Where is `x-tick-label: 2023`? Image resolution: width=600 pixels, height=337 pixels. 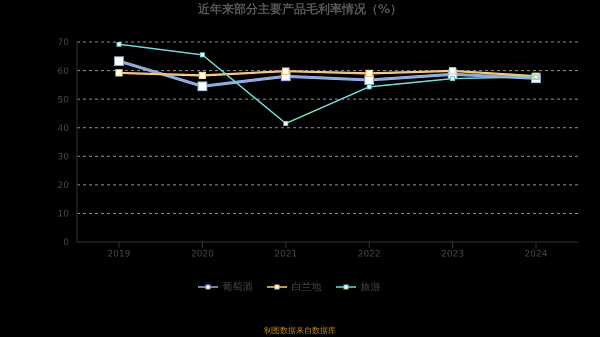 x-tick-label: 2023 is located at coordinates (452, 254).